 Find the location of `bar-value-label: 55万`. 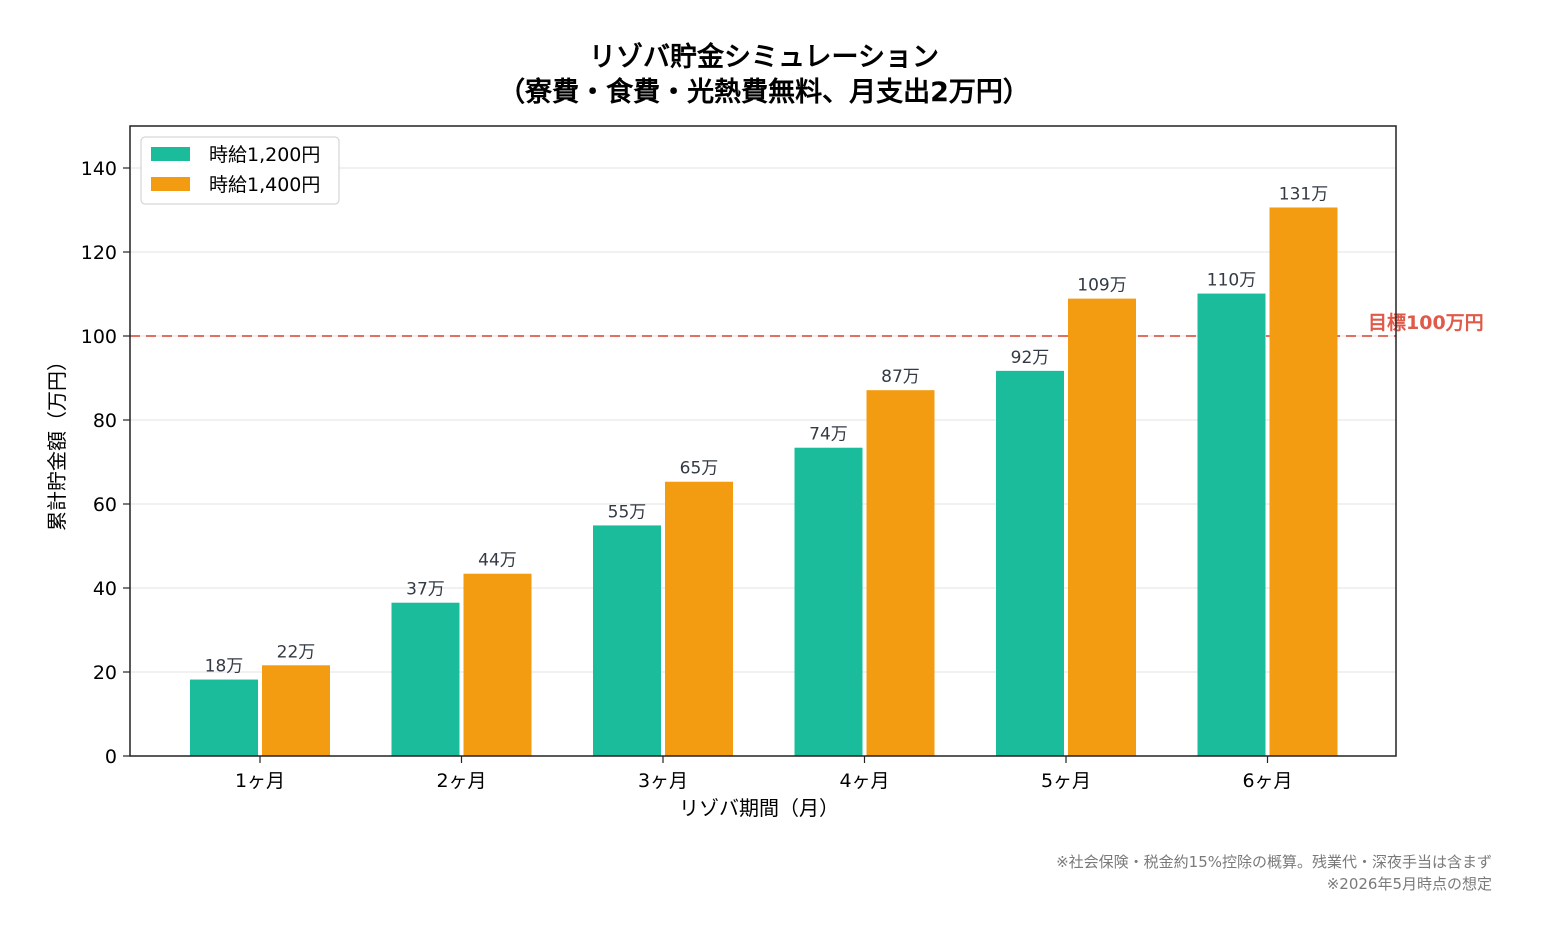

bar-value-label: 55万 is located at coordinates (627, 512).